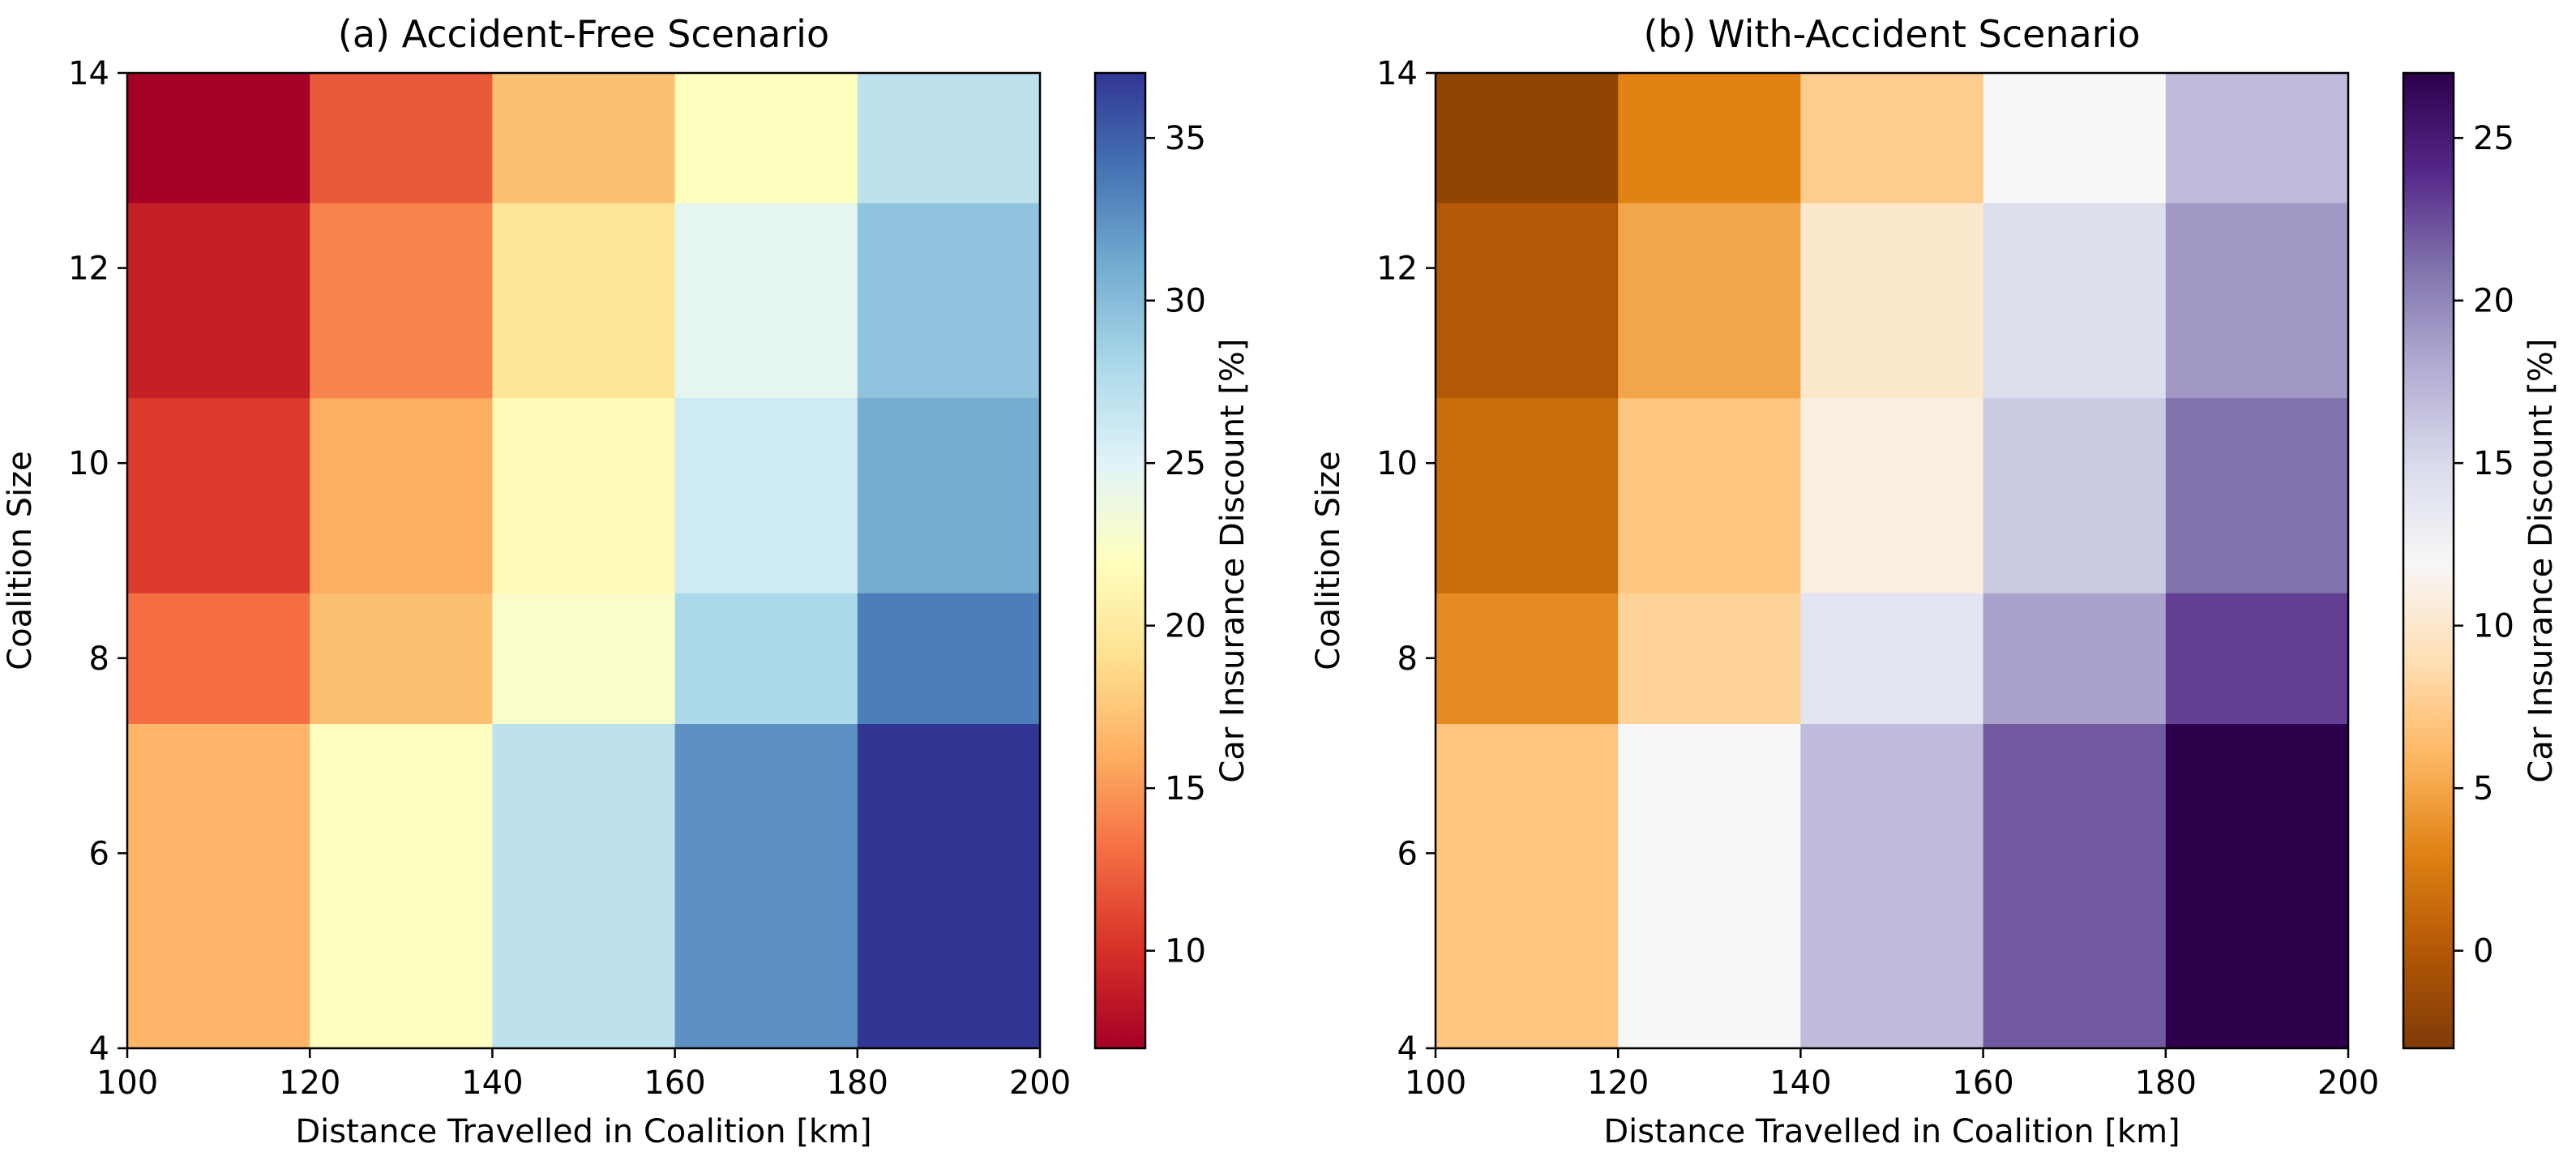 Image resolution: width=2576 pixels, height=1165 pixels. What do you see at coordinates (1891, 34) in the screenshot?
I see `chart-title: (b) With-Accident Scenario` at bounding box center [1891, 34].